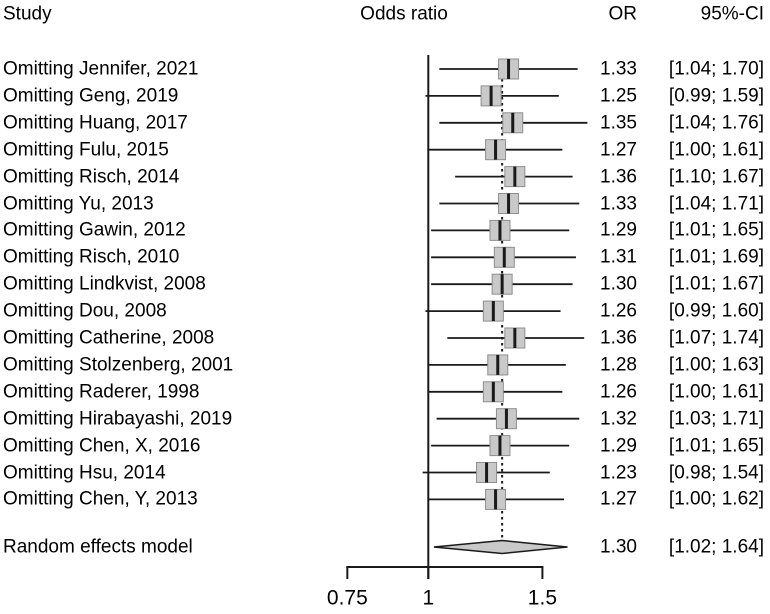 This screenshot has height=614, width=770. Describe the element at coordinates (404, 14) in the screenshot. I see `column-header-odds-ratio: Odds ratio` at that location.